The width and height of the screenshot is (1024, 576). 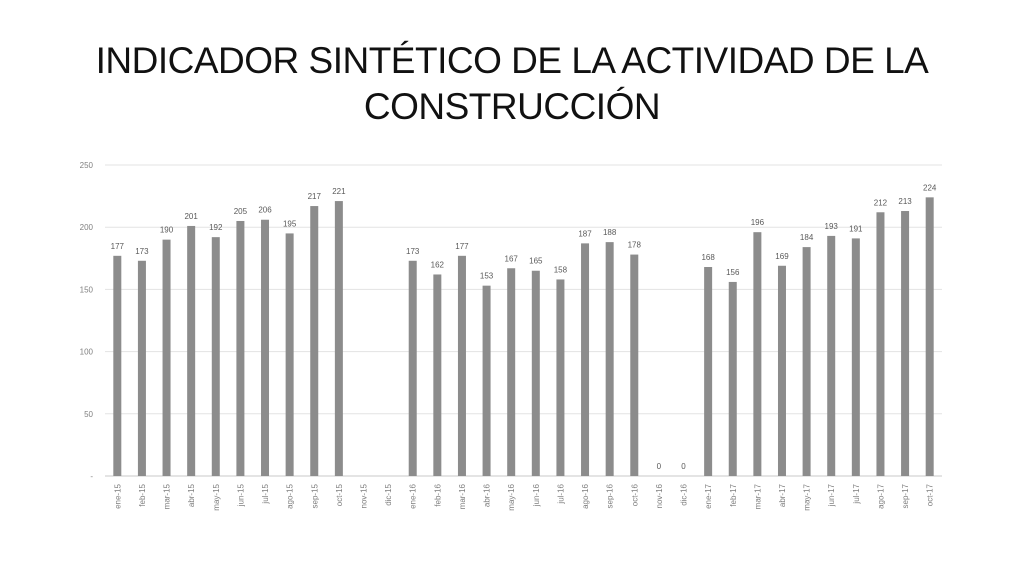 I want to click on x-tick-label: feb-16, so click(x=437, y=494).